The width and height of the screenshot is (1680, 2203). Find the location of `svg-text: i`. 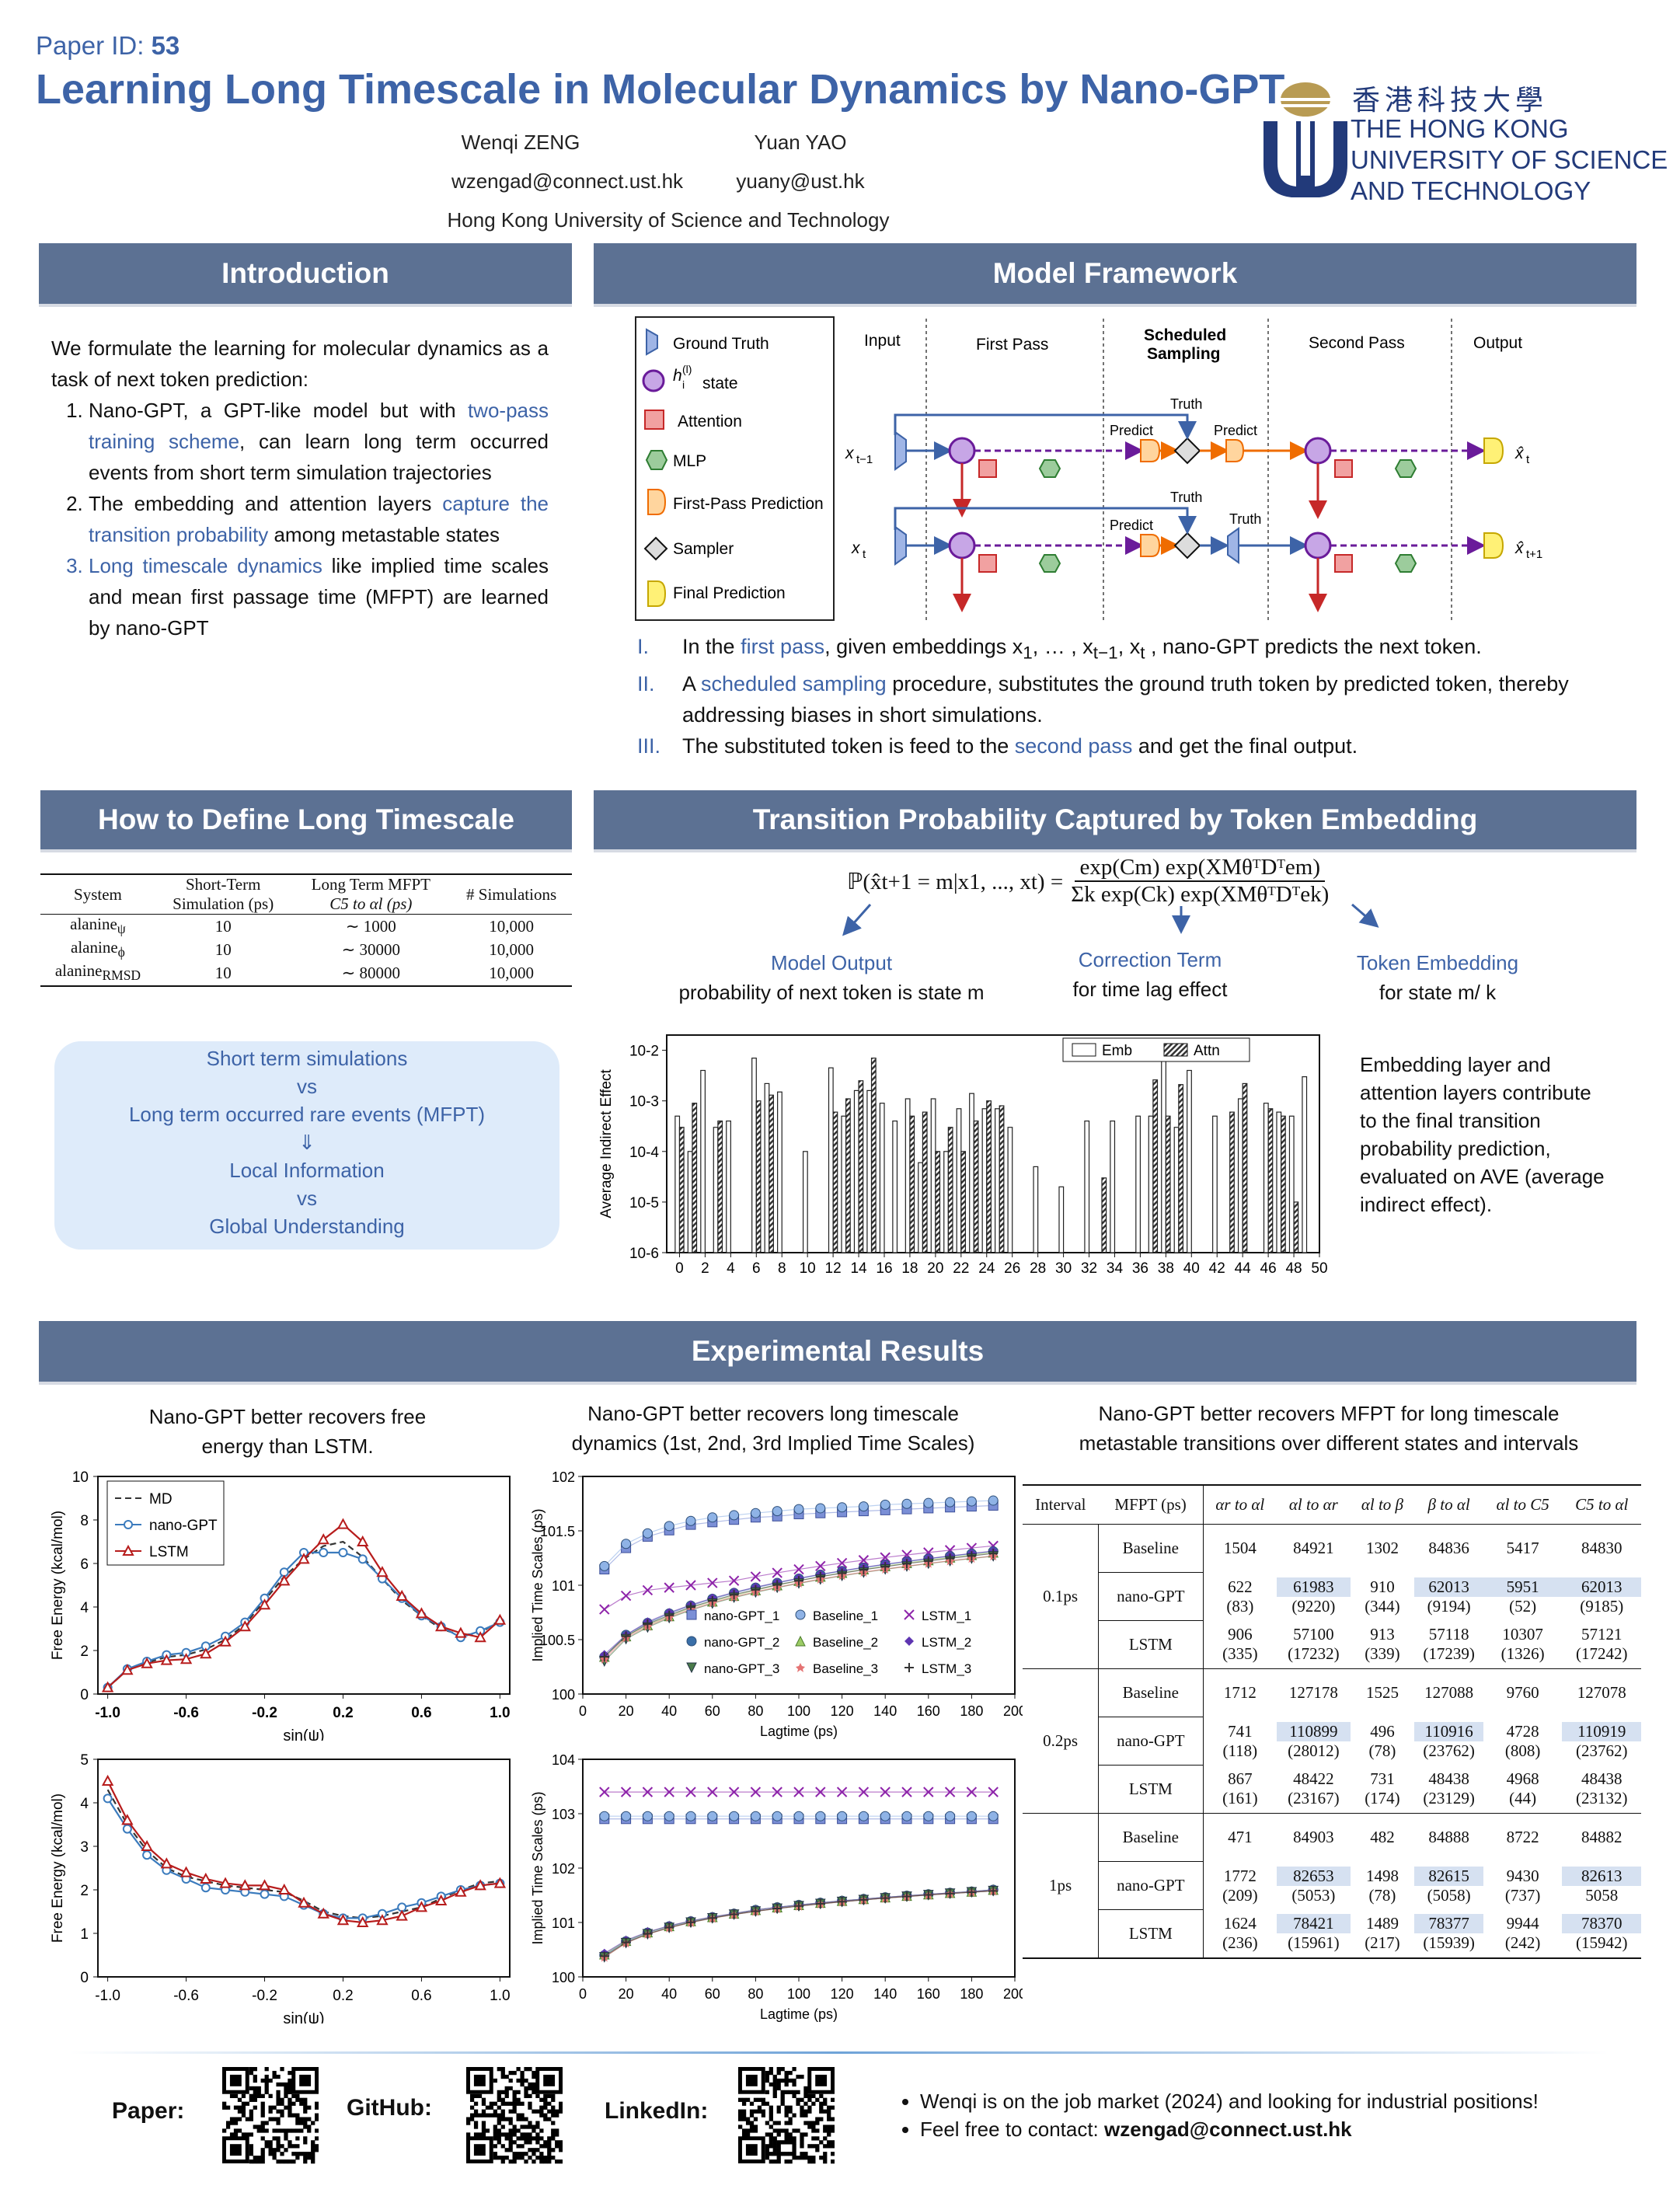

svg-text: i is located at coordinates (683, 384).